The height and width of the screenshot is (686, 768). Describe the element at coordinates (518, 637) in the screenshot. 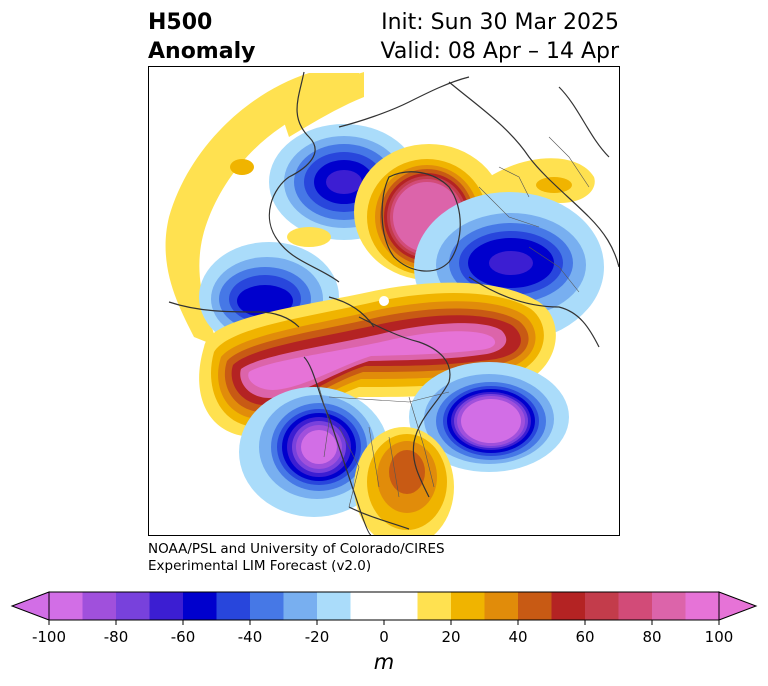

I see `colorbar-tick-label: 40` at that location.